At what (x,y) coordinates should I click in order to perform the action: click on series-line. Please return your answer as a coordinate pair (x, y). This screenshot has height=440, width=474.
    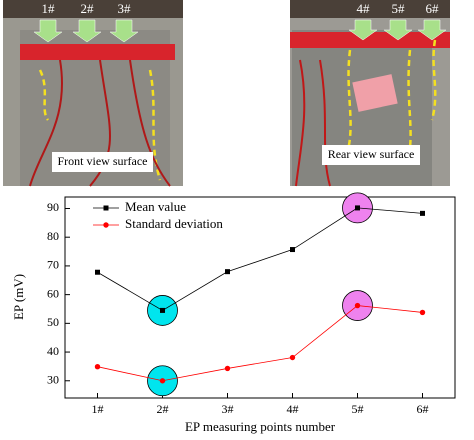
    Looking at the image, I should click on (260, 343).